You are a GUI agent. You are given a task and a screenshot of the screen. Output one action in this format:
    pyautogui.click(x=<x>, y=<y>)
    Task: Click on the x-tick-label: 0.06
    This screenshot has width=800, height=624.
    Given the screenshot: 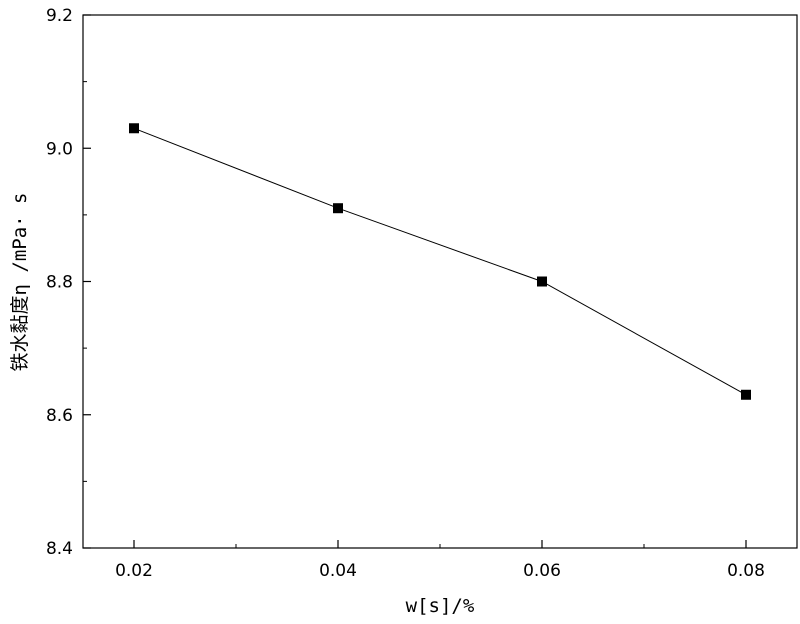 What is the action you would take?
    pyautogui.click(x=542, y=571)
    